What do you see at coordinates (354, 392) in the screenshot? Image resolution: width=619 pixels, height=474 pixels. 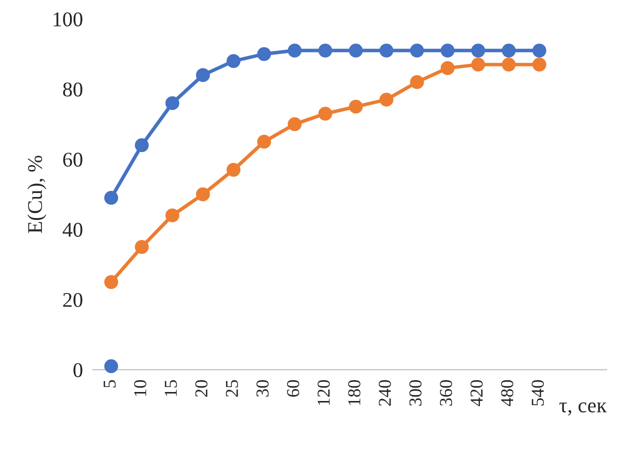 I see `x-tick-label: 180` at bounding box center [354, 392].